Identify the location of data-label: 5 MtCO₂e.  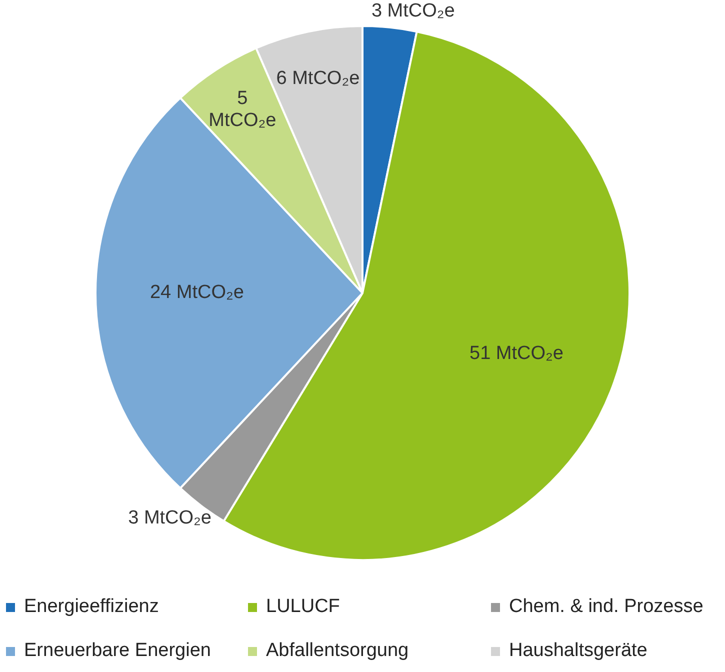
(242, 110).